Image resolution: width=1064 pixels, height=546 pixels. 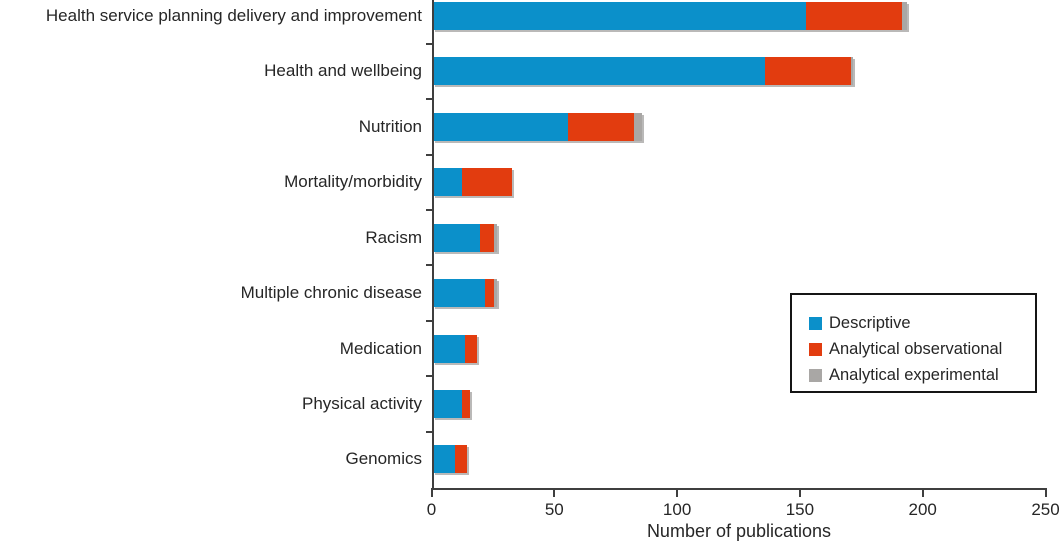 I want to click on legend-item: Descriptive, so click(x=922, y=323).